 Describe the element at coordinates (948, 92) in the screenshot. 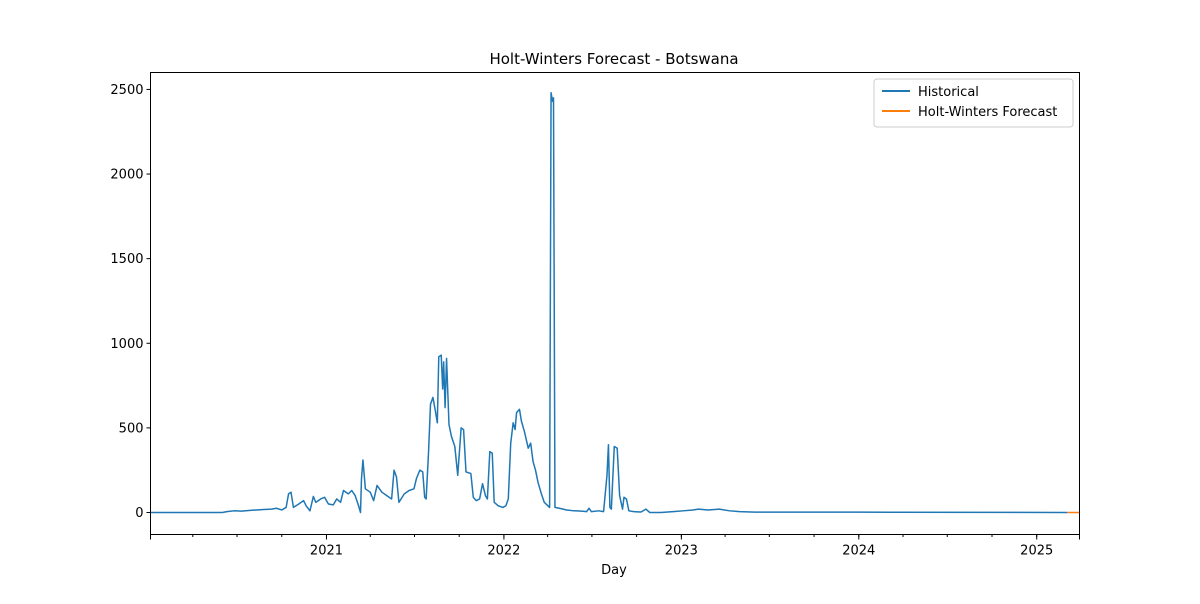

I see `legend-historical-label: Historical` at that location.